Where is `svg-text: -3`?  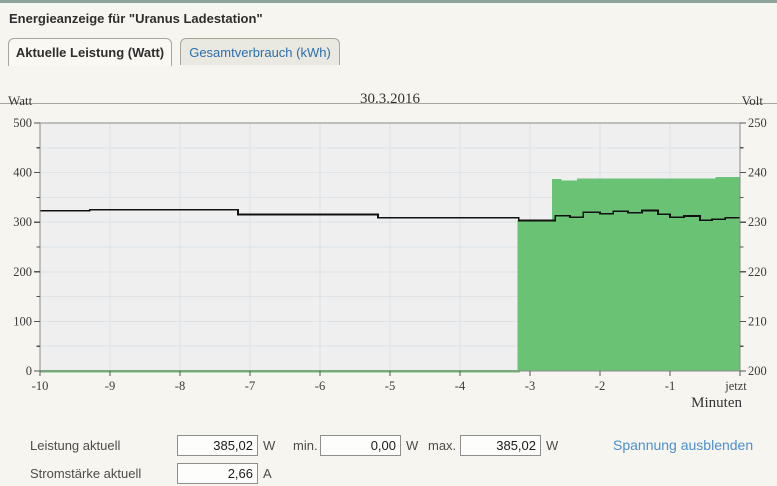
svg-text: -3 is located at coordinates (530, 386).